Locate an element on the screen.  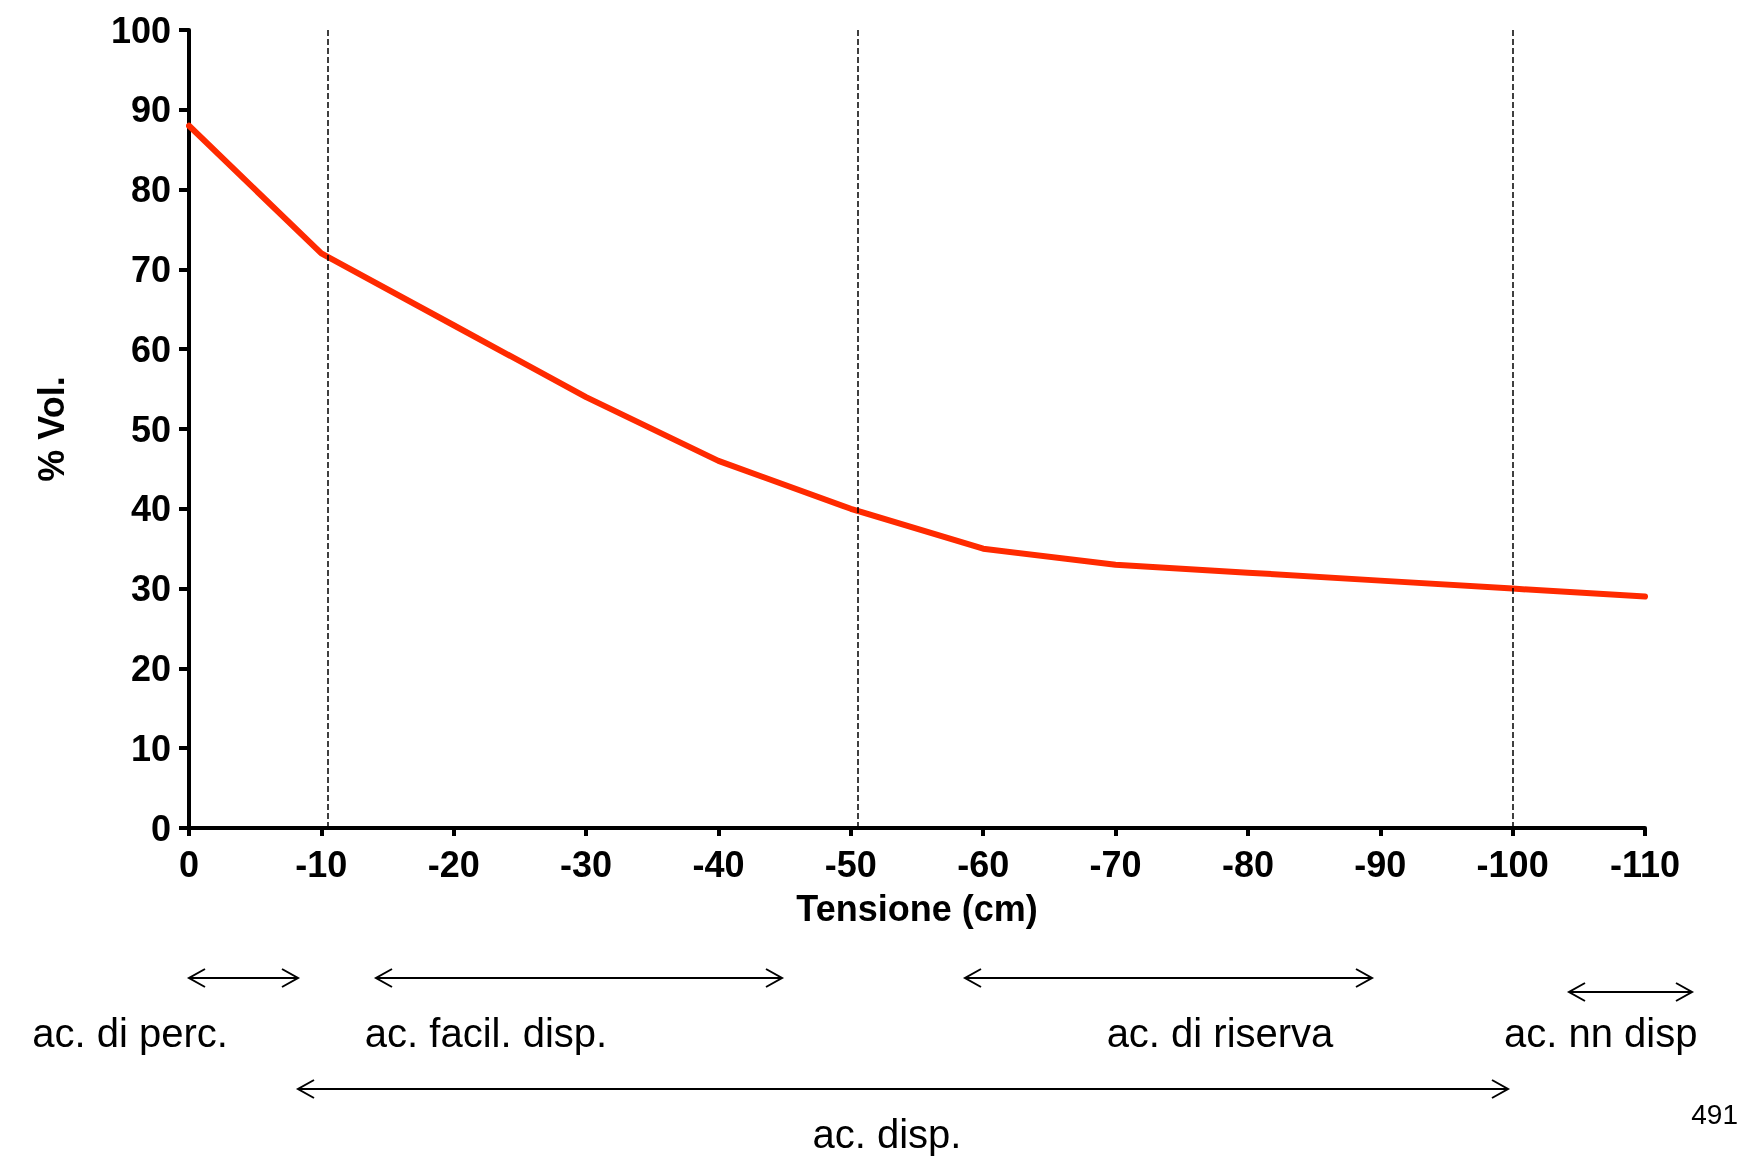
y-tick-label: 60 is located at coordinates (150, 349).